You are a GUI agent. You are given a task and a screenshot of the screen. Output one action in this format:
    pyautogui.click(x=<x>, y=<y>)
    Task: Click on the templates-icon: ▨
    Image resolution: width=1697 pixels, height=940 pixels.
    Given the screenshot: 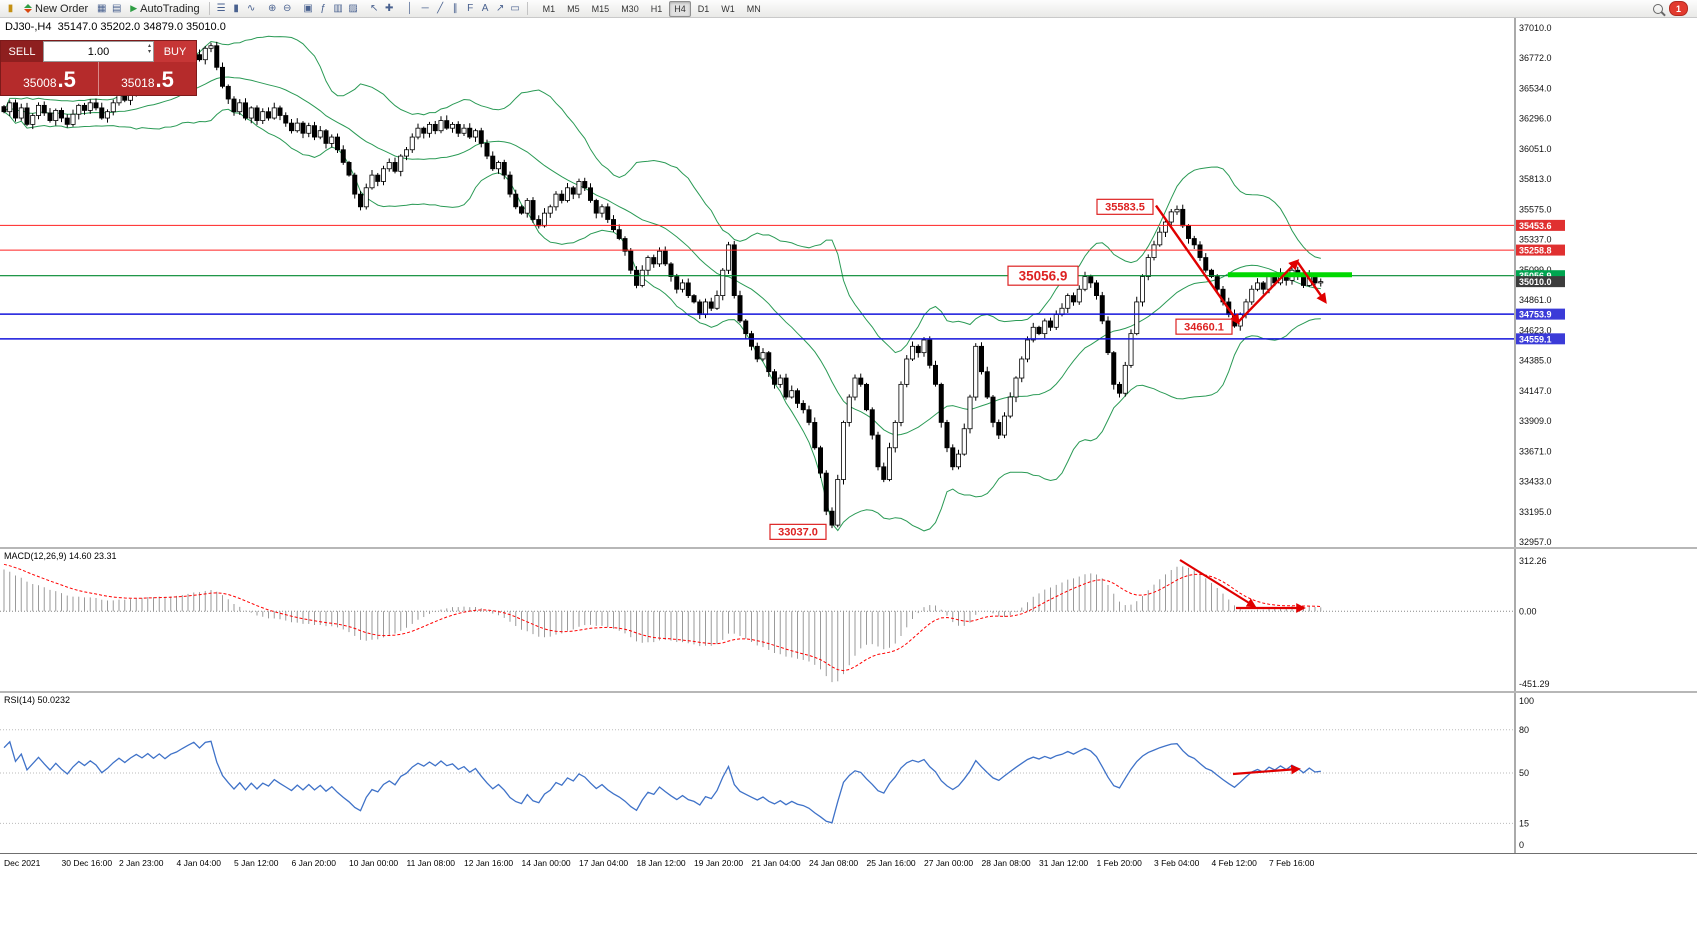 What is the action you would take?
    pyautogui.click(x=353, y=8)
    